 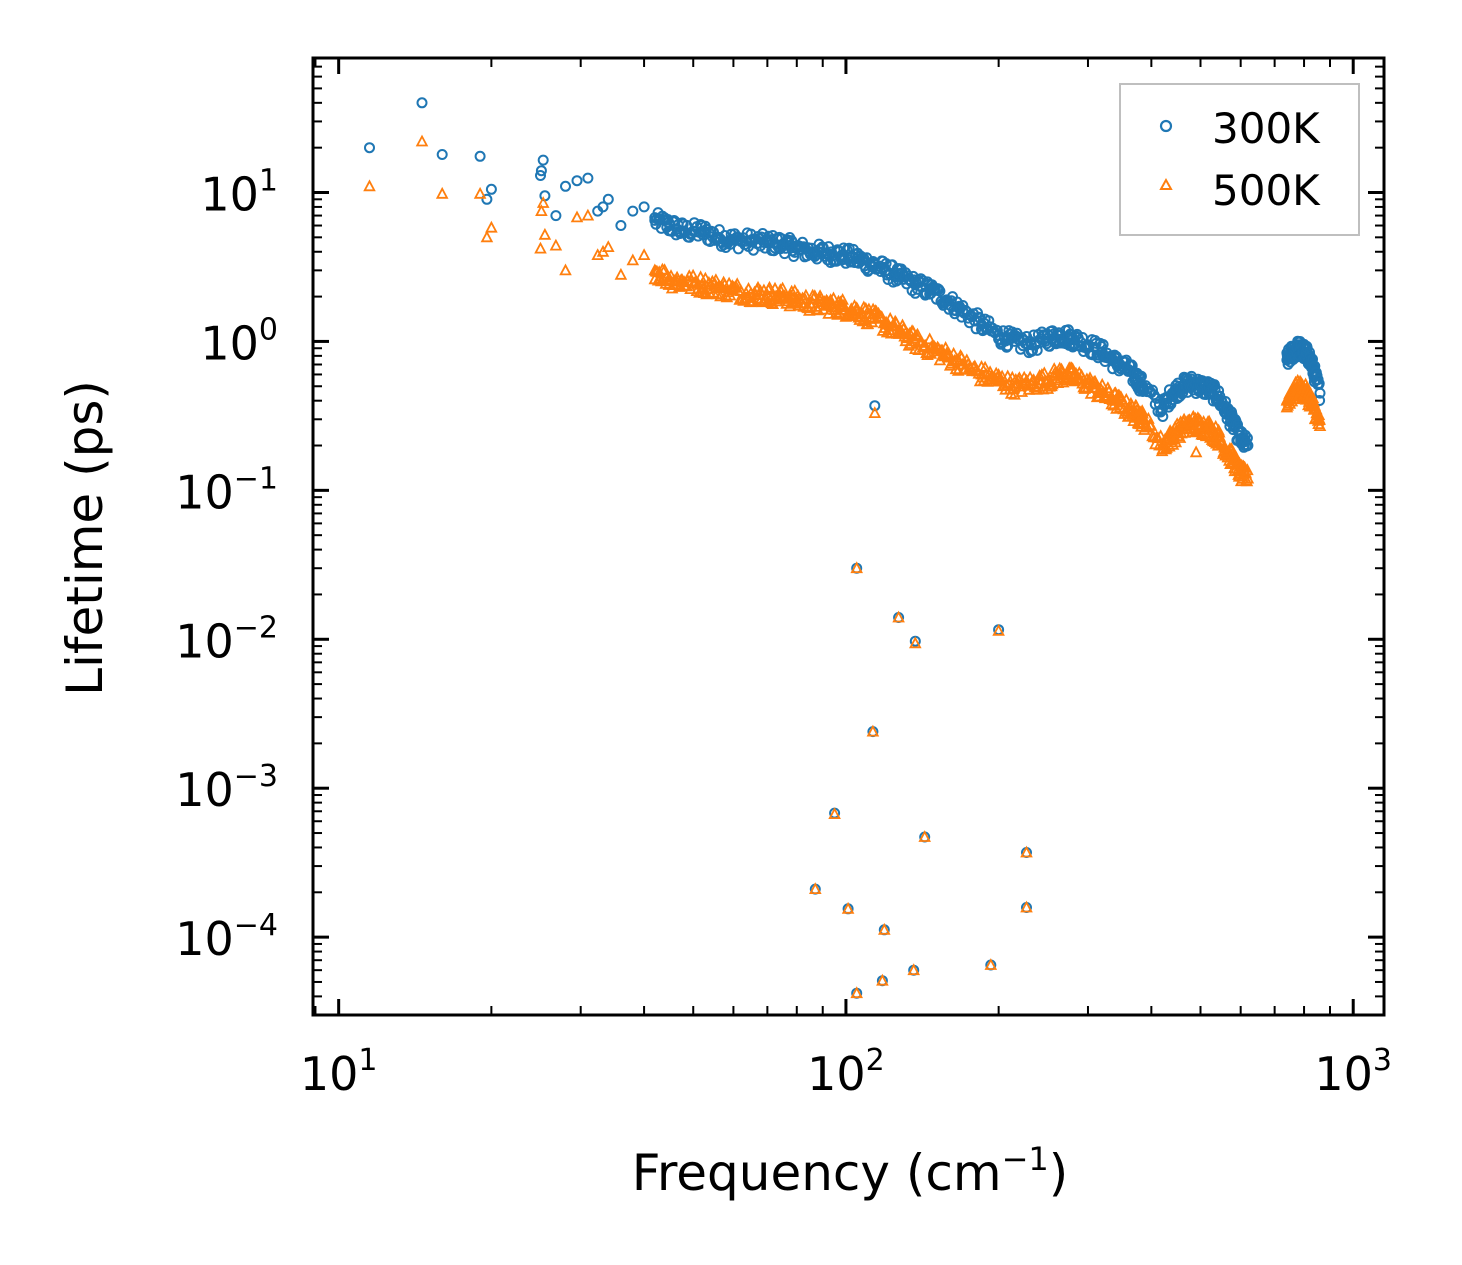 I want to click on x-tick-label: 101, so click(x=339, y=1072).